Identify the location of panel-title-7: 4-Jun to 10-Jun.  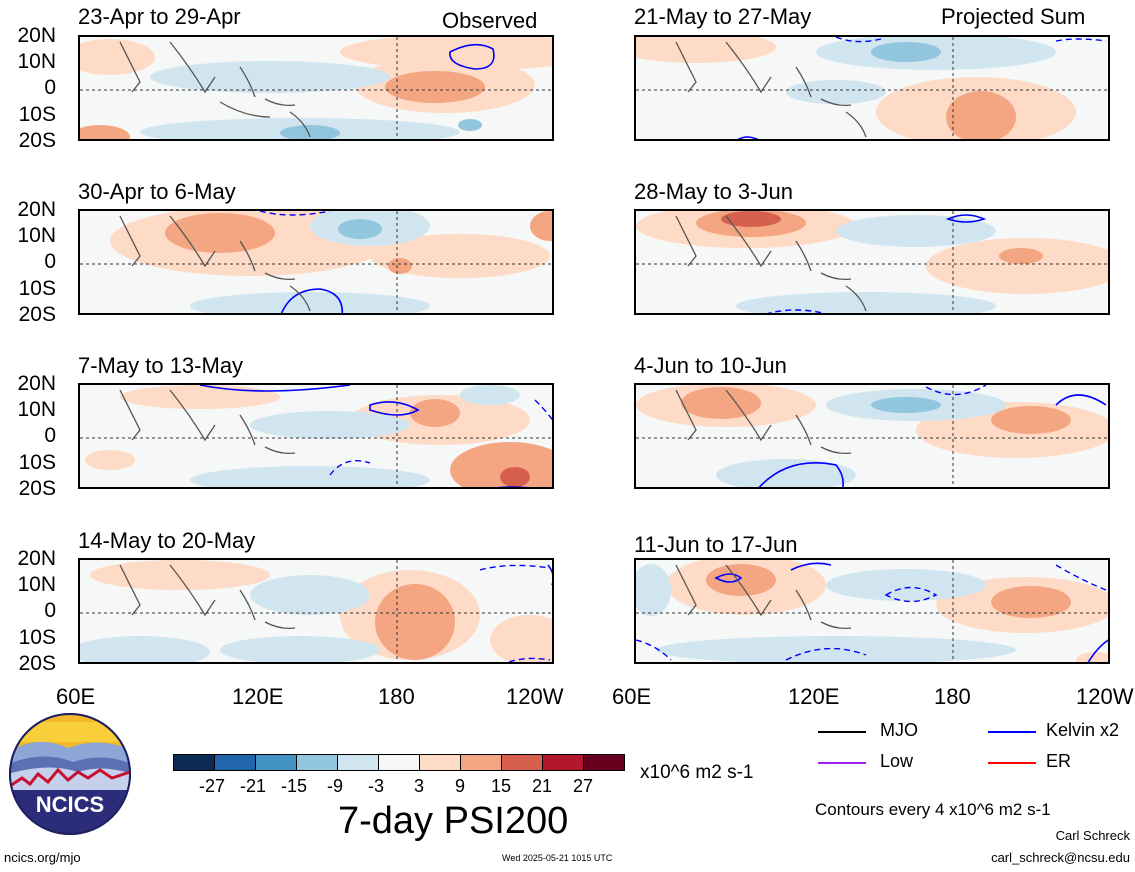
(710, 365).